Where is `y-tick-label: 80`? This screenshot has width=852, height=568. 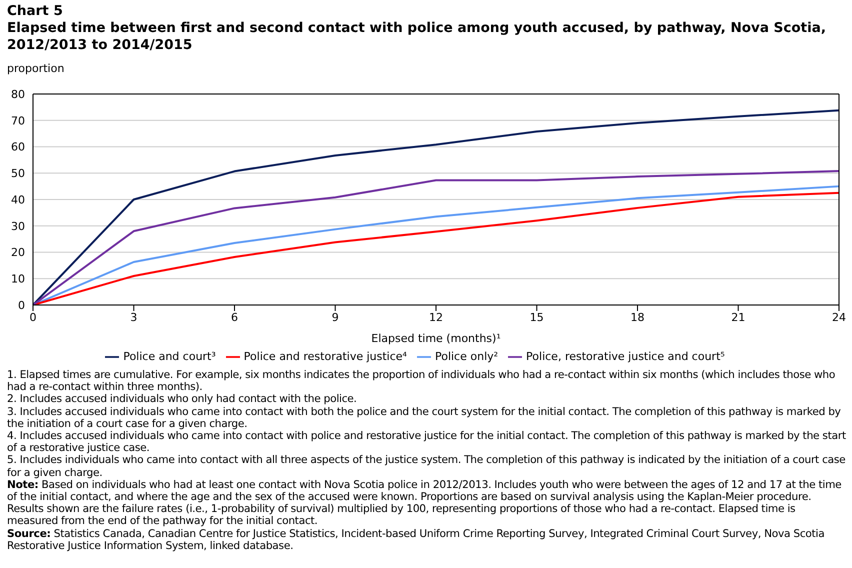
y-tick-label: 80 is located at coordinates (18, 94).